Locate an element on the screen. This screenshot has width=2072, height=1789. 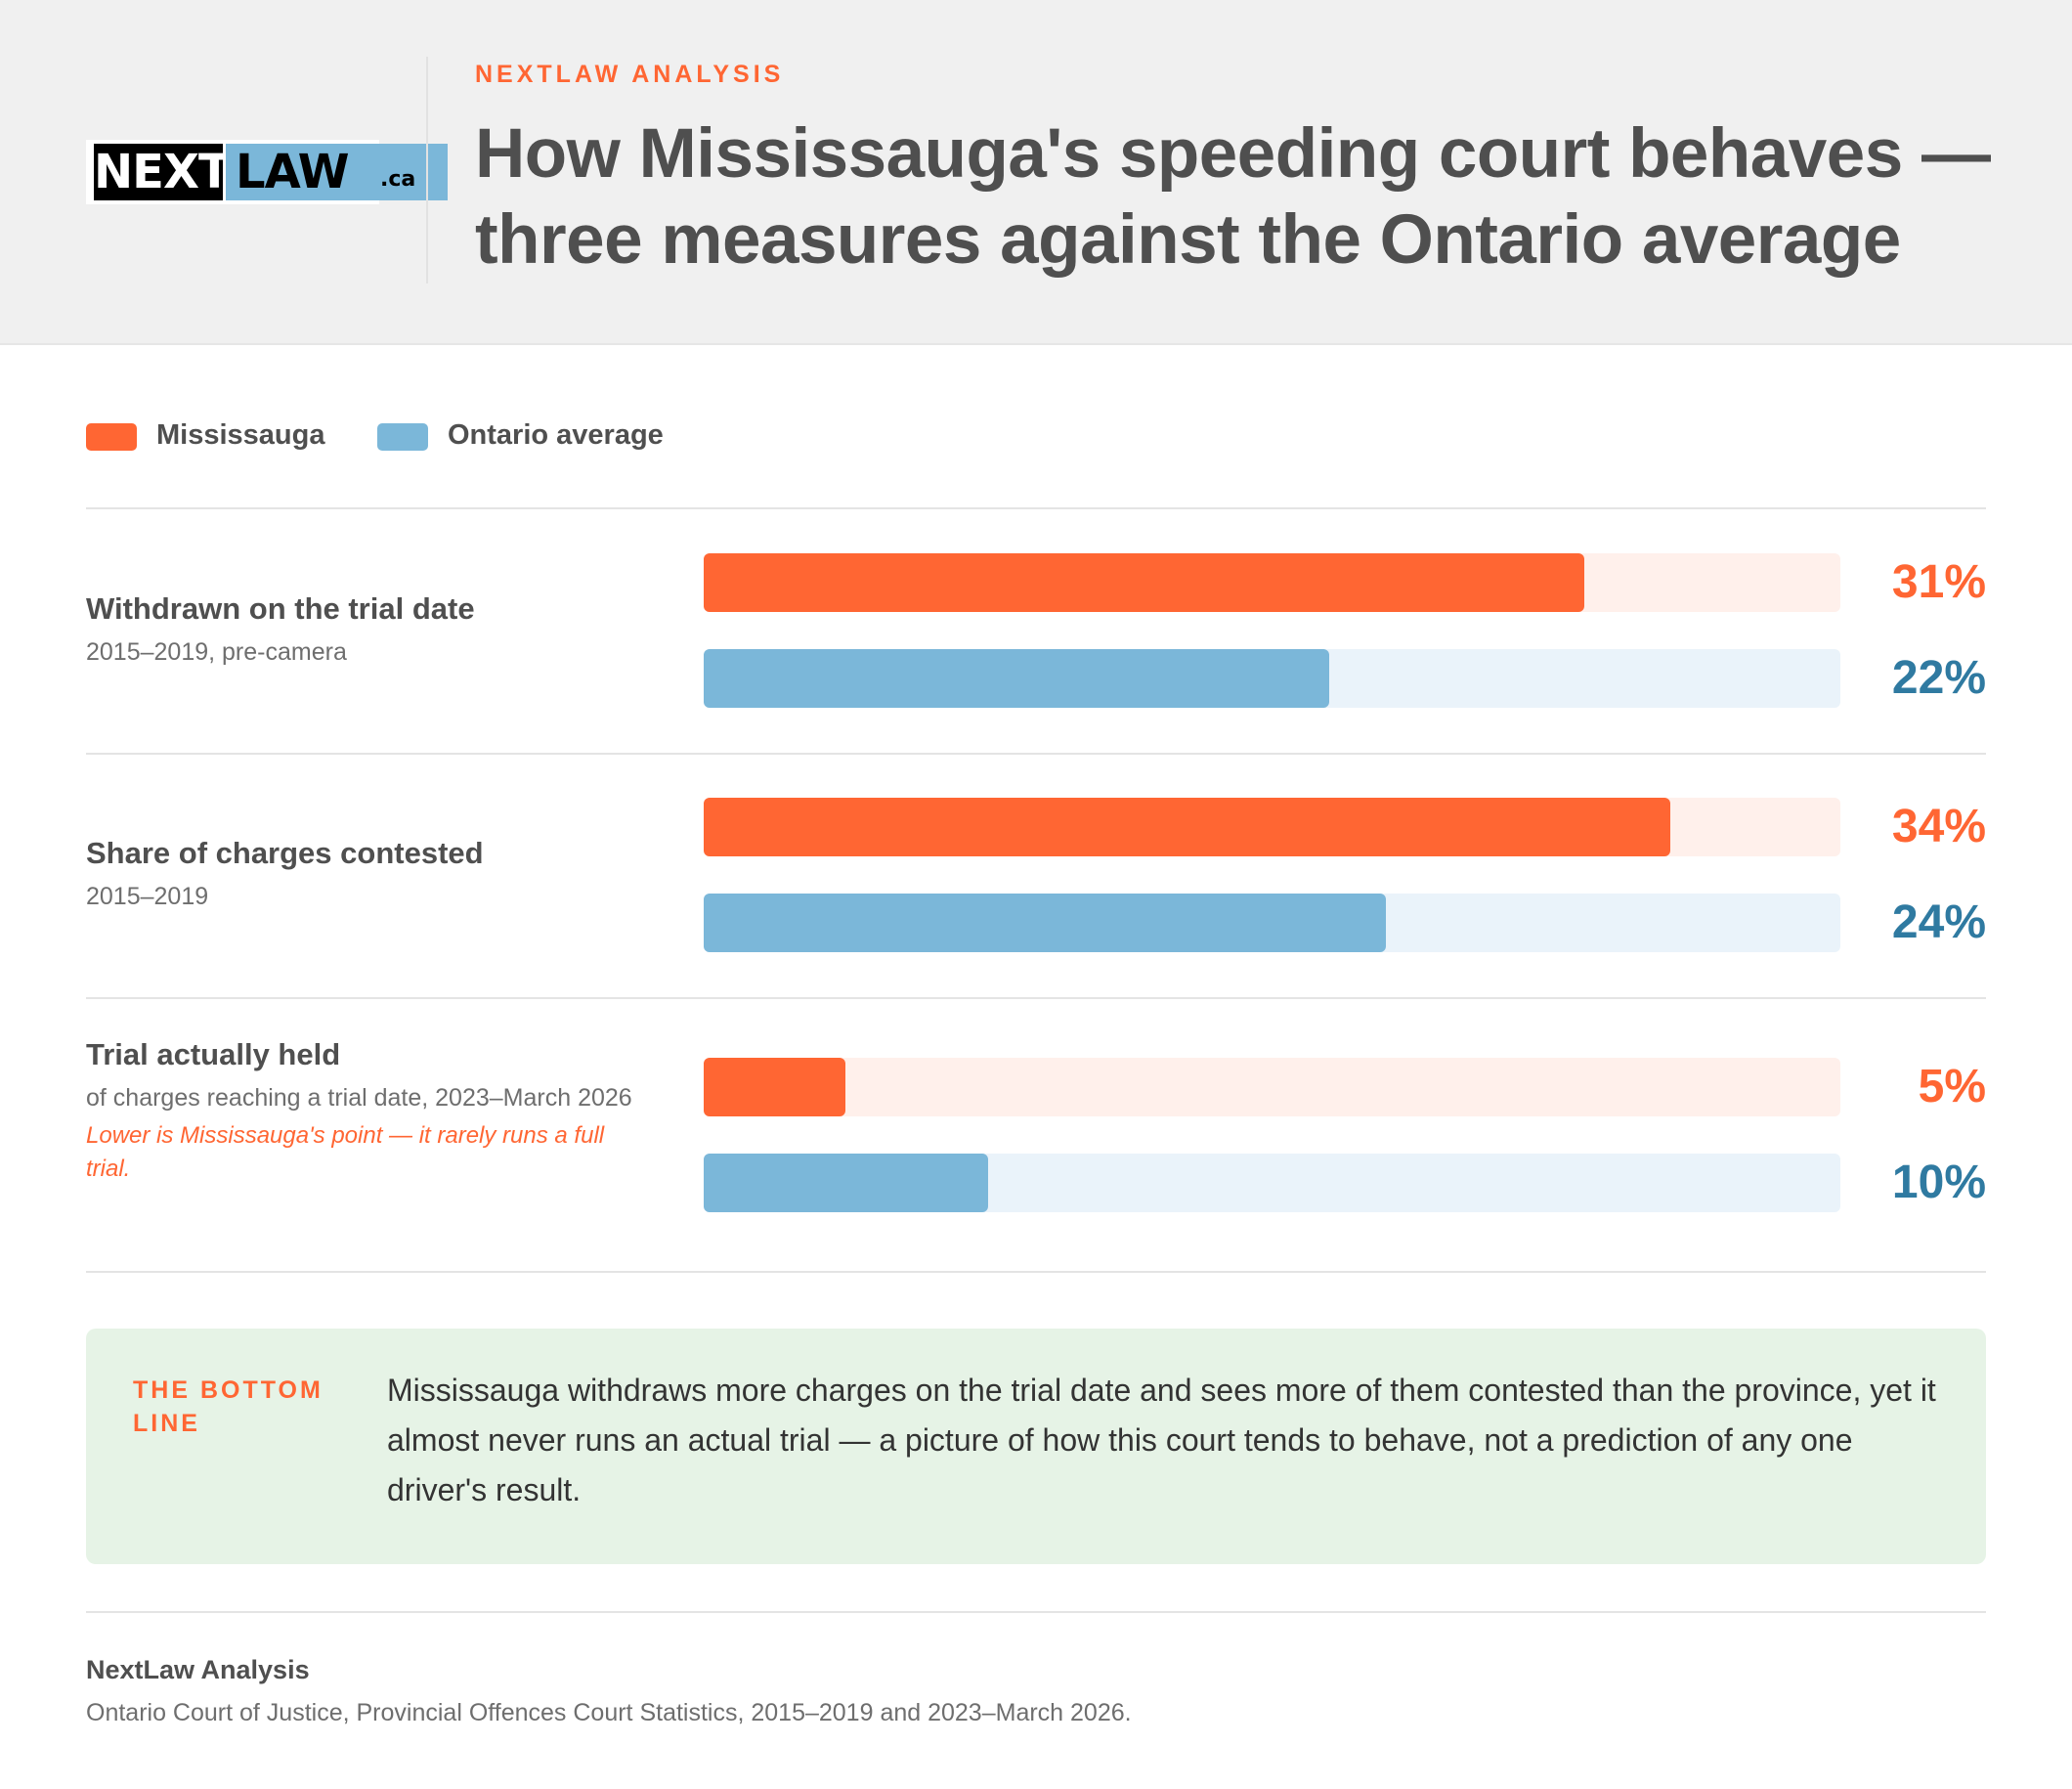
bar-ontario-trial-held is located at coordinates (846, 1183).